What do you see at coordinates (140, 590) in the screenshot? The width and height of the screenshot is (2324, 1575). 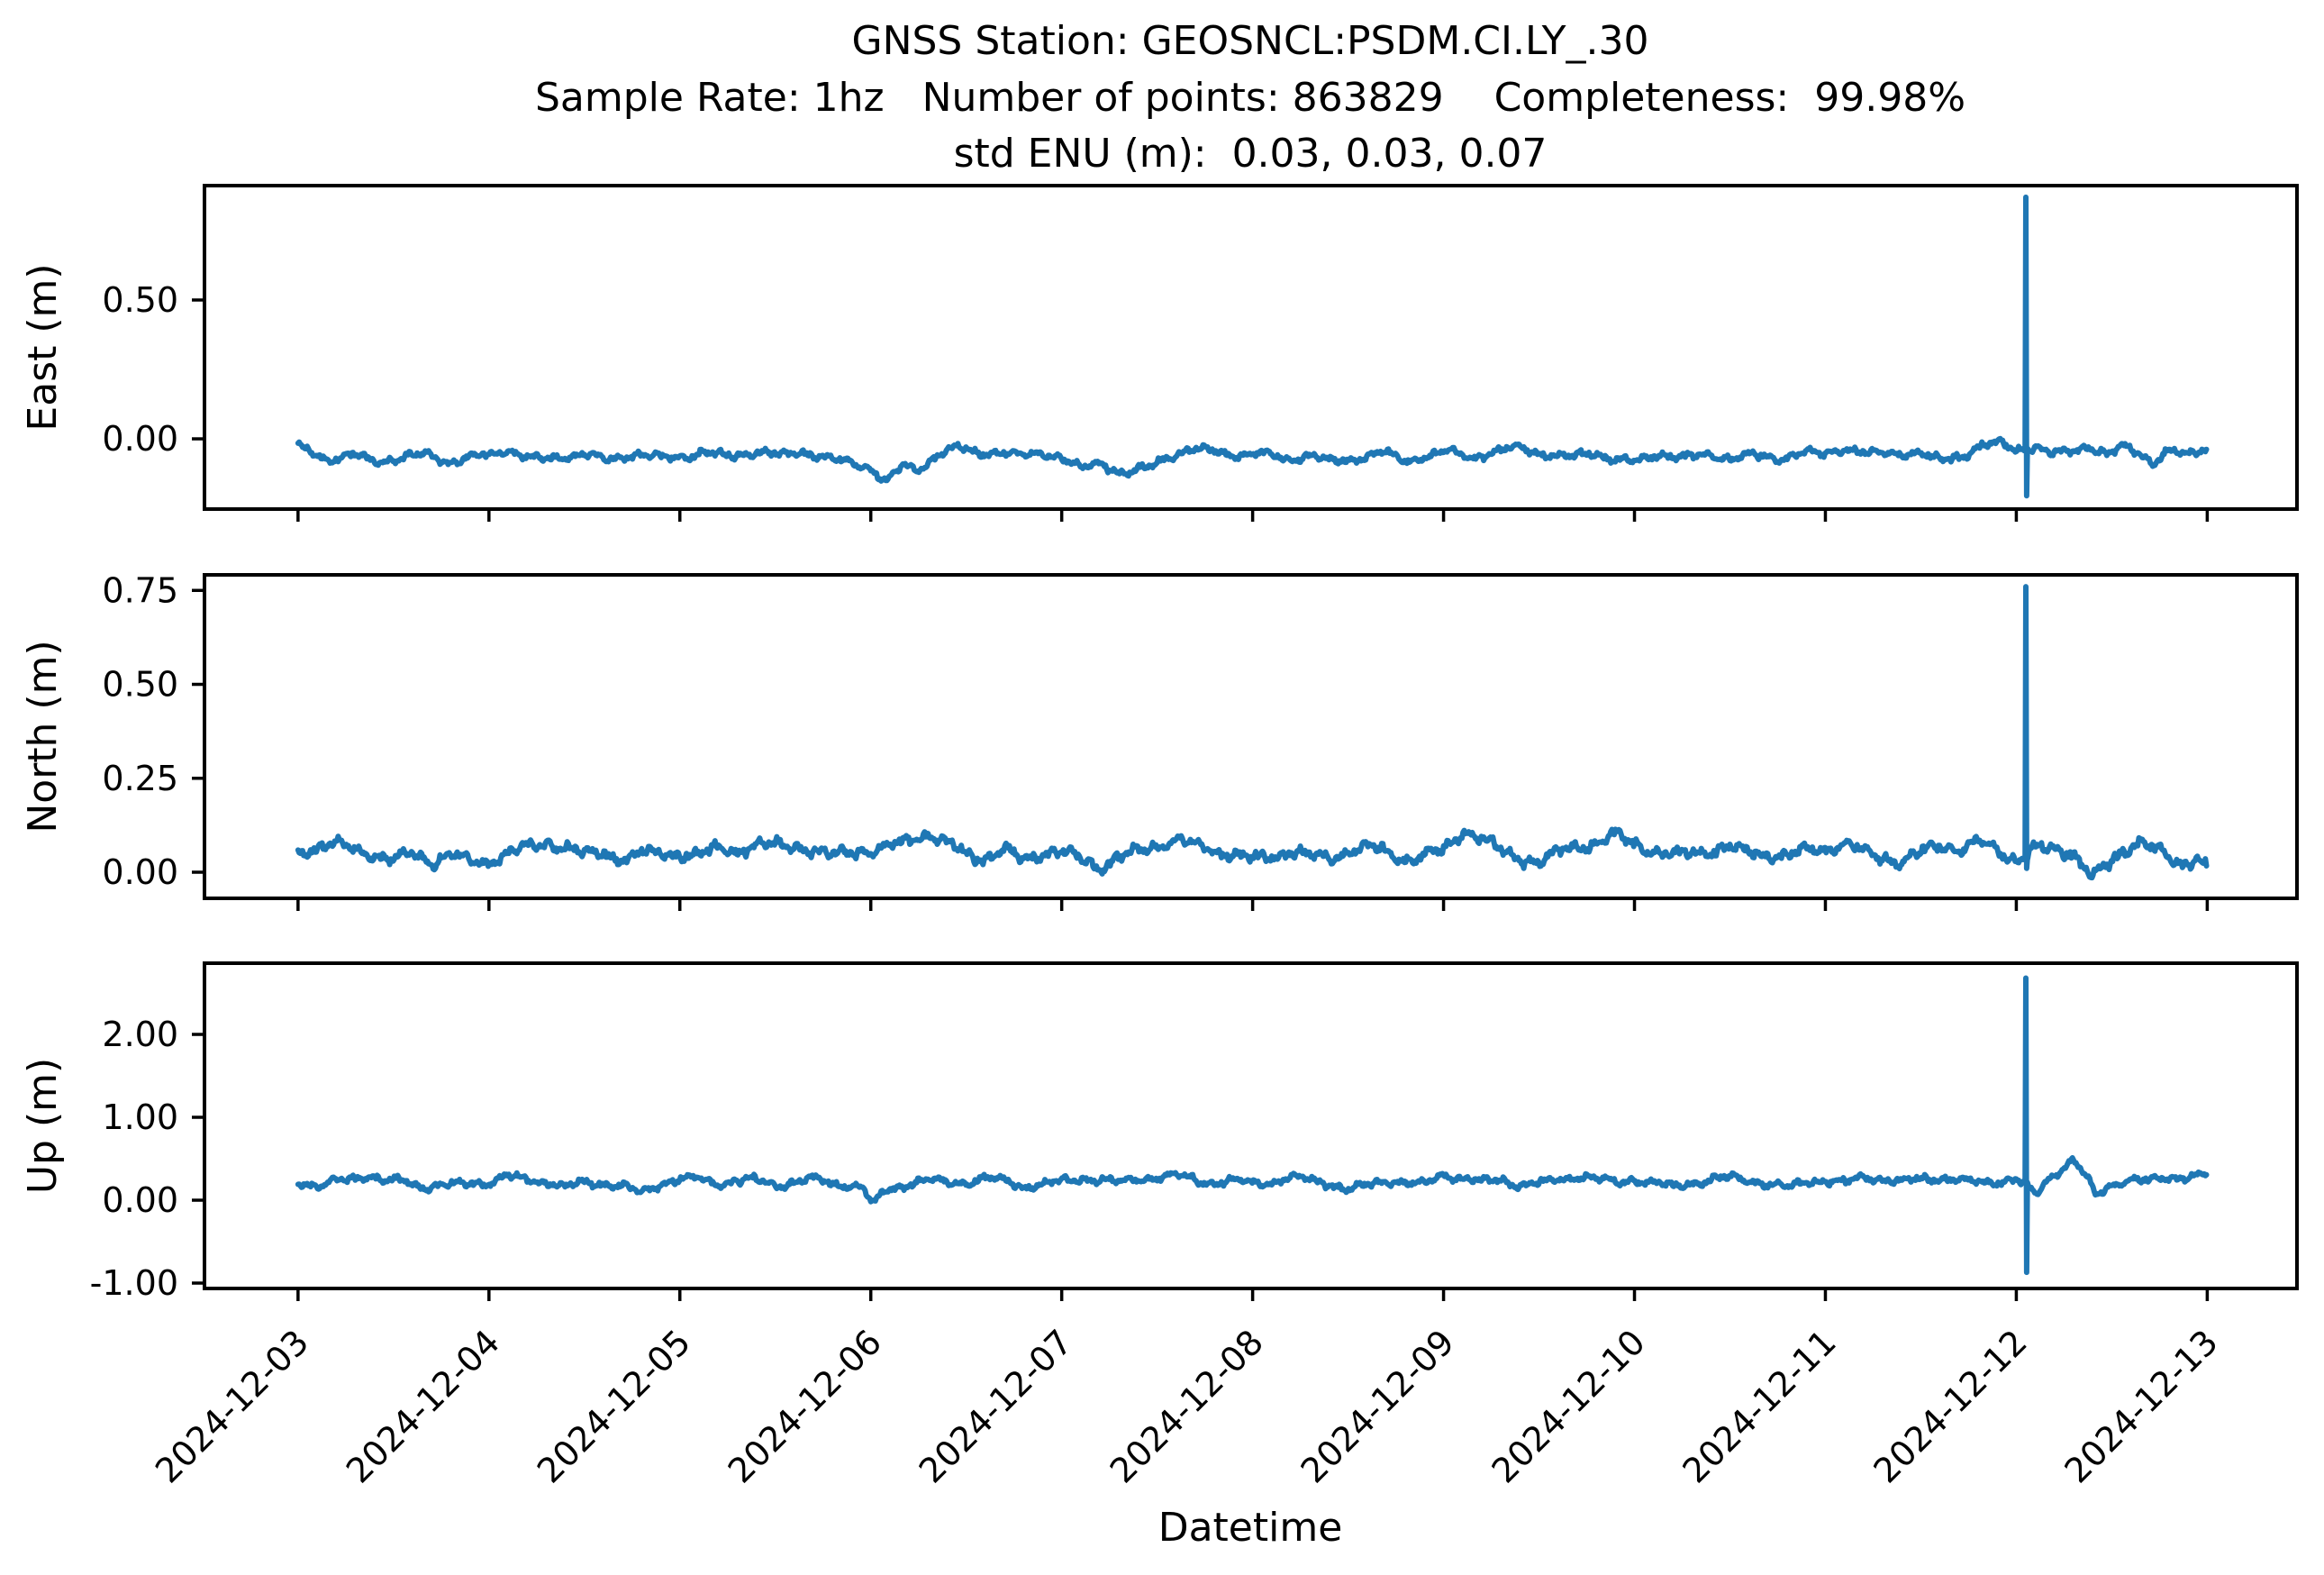 I see `north-y-tick-label: 0.75` at bounding box center [140, 590].